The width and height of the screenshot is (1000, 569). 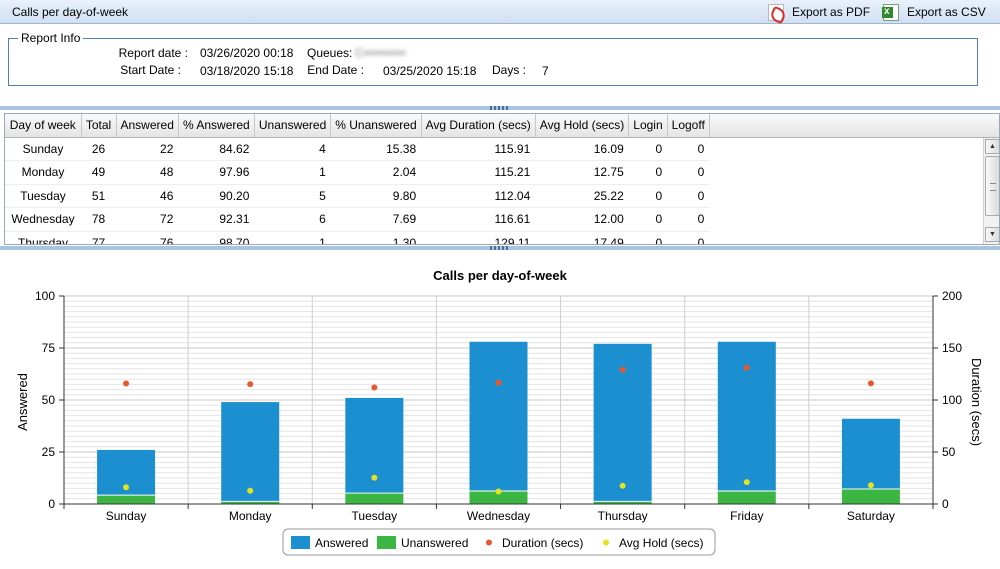 I want to click on splitter-grip-icon, so click(x=500, y=108).